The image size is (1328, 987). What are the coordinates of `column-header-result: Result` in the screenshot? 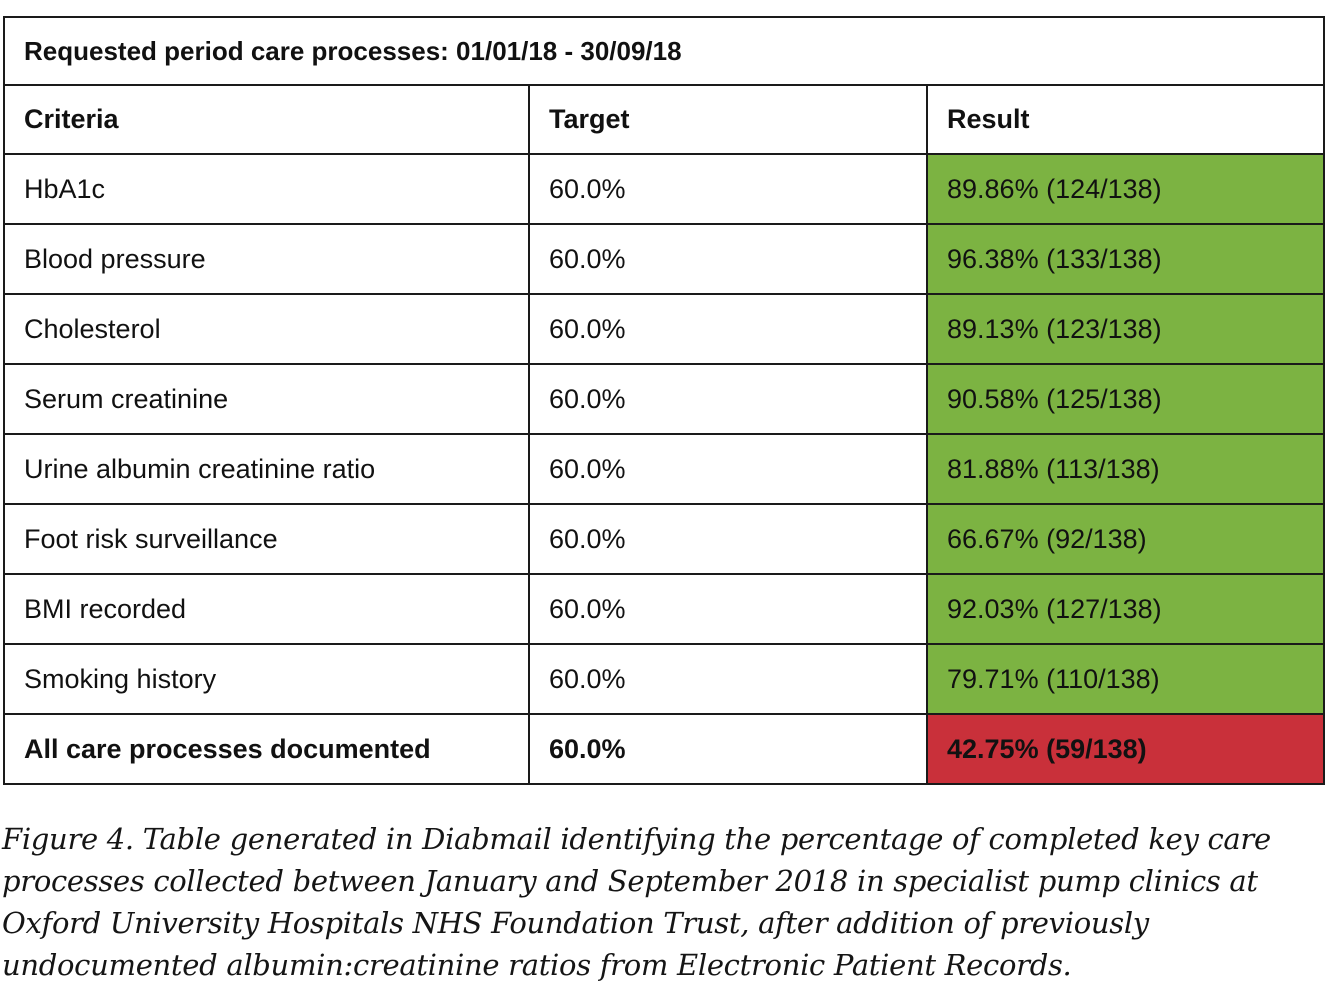 It's located at (1125, 119).